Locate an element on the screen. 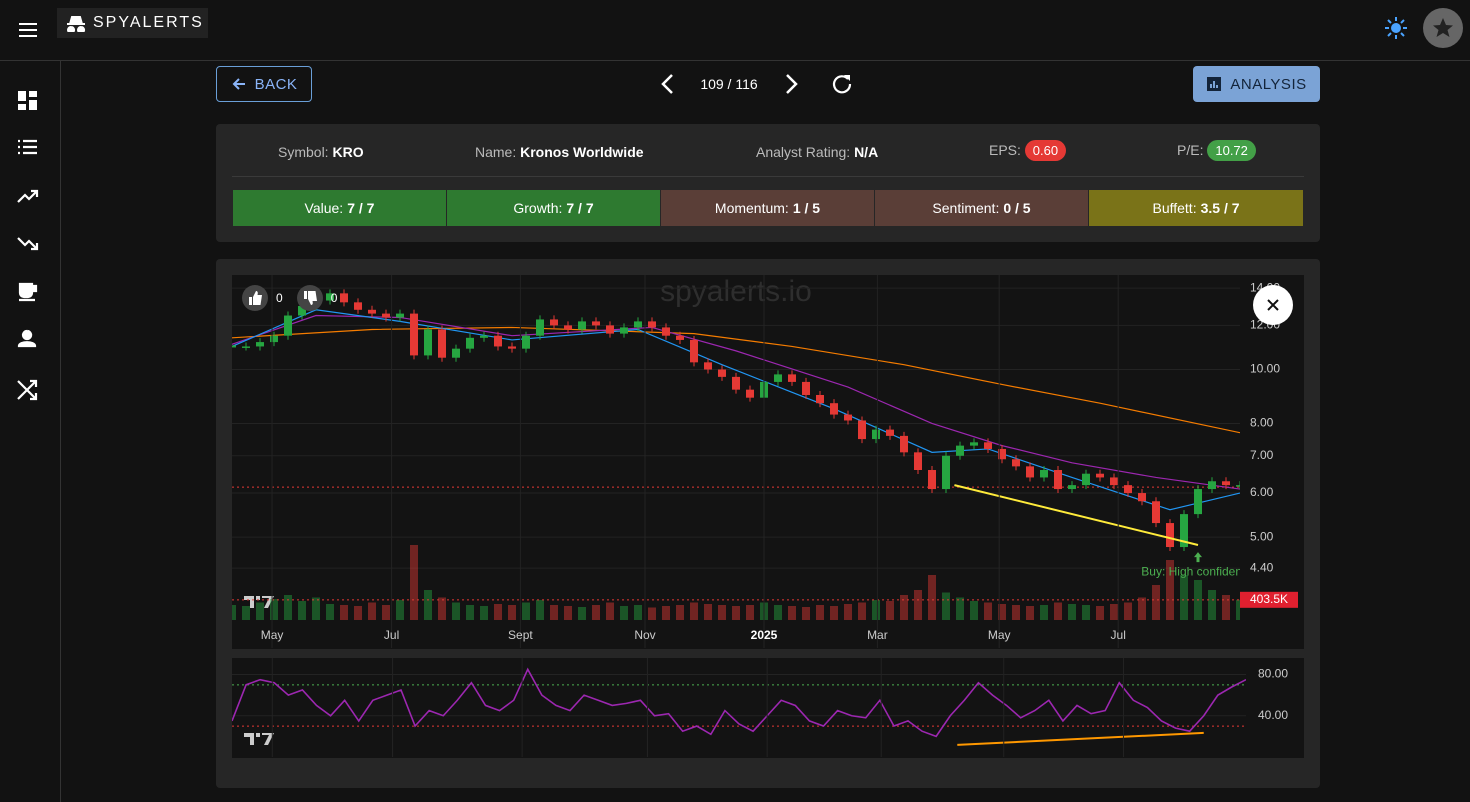 The width and height of the screenshot is (1470, 802). pe-field: P/E: 10.72 is located at coordinates (1216, 150).